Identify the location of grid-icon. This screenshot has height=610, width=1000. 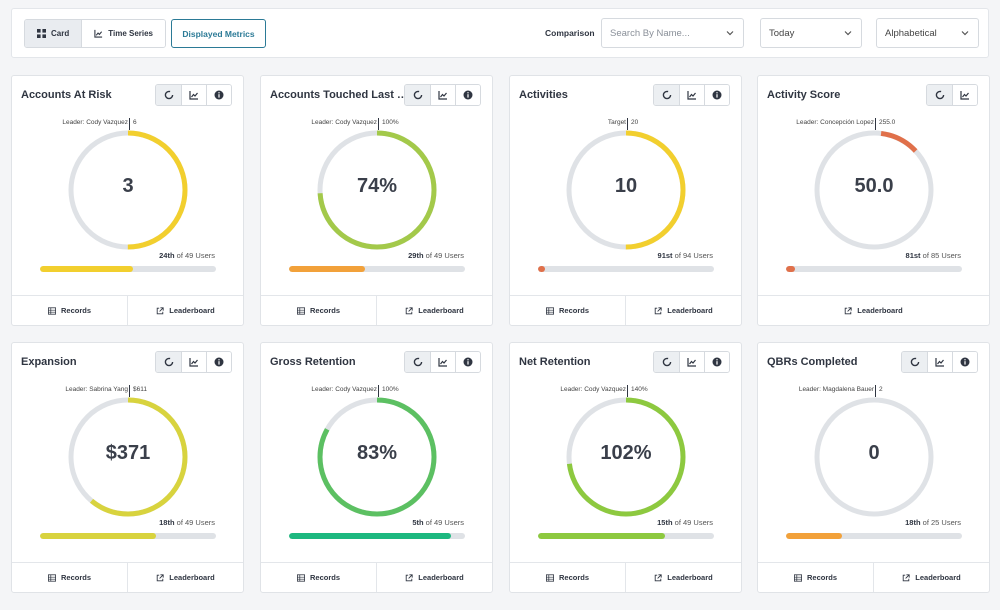
(41, 33).